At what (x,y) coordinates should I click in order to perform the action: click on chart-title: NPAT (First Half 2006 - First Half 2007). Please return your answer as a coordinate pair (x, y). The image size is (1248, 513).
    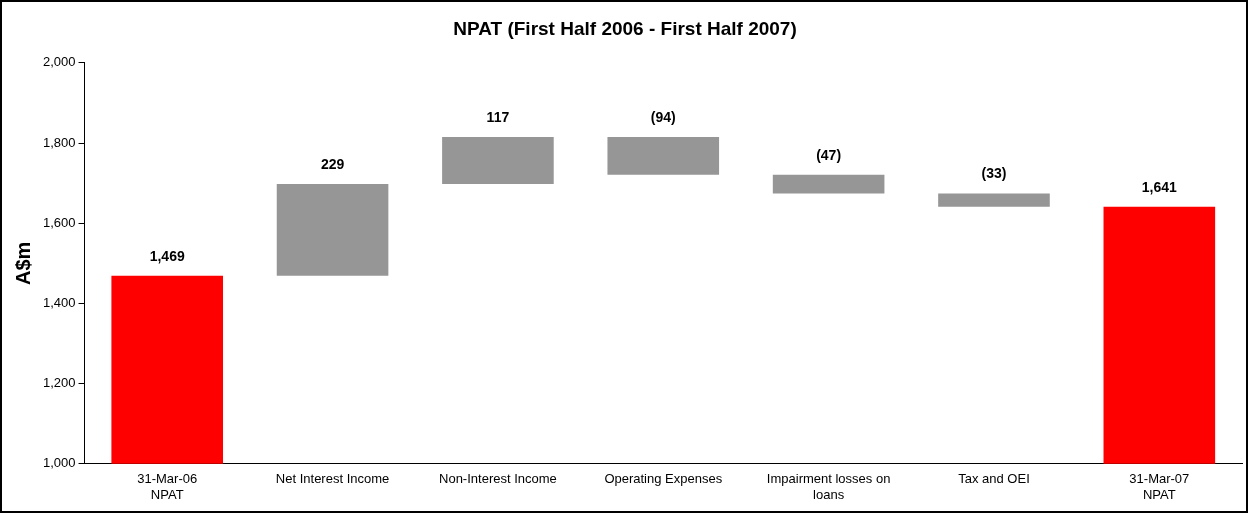
    Looking at the image, I should click on (625, 28).